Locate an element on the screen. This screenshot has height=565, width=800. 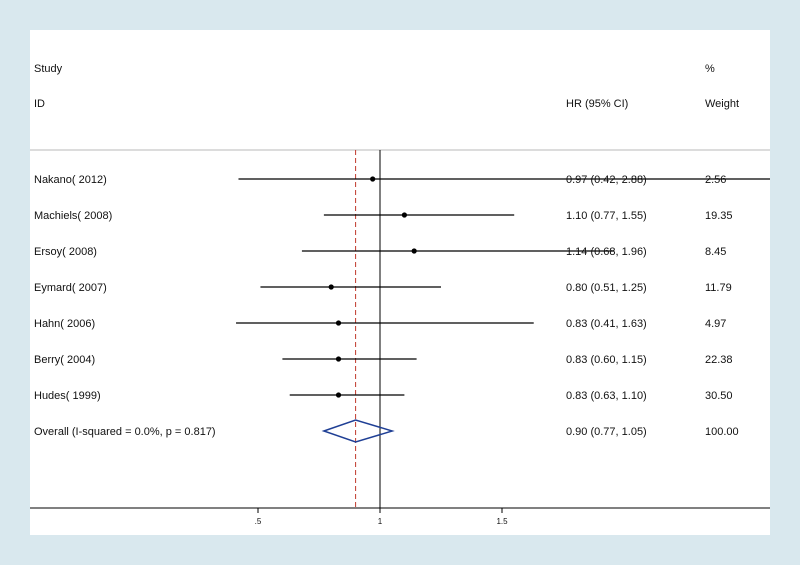
header-percent: % is located at coordinates (710, 69).